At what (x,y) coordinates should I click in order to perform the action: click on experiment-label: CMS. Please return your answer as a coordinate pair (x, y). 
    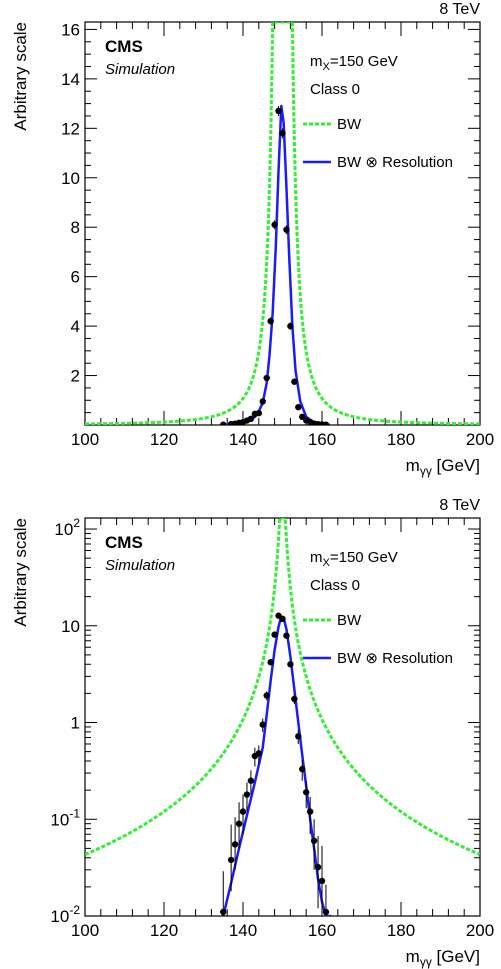
    Looking at the image, I should click on (124, 46).